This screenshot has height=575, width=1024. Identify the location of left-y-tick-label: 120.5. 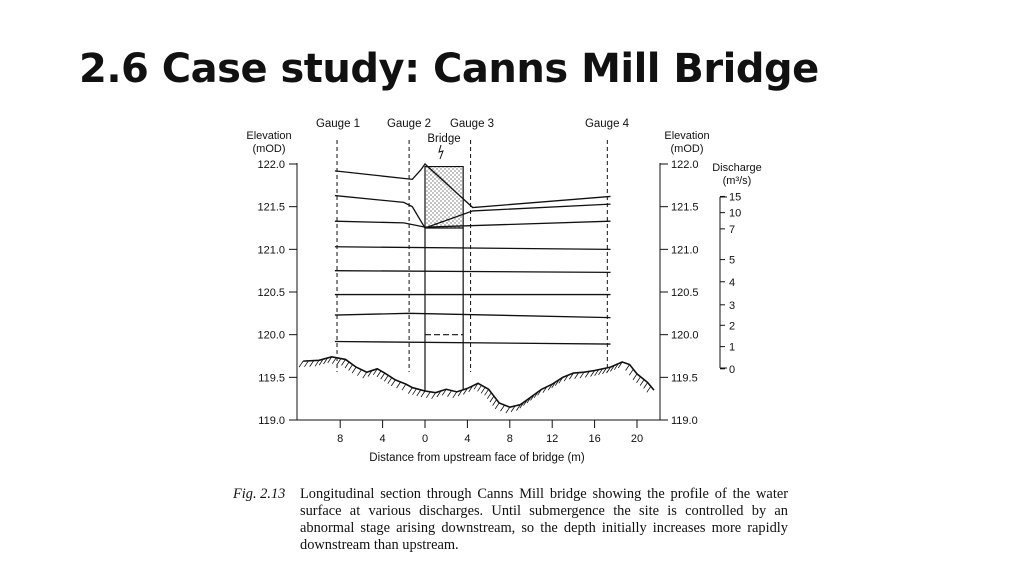
(271, 293).